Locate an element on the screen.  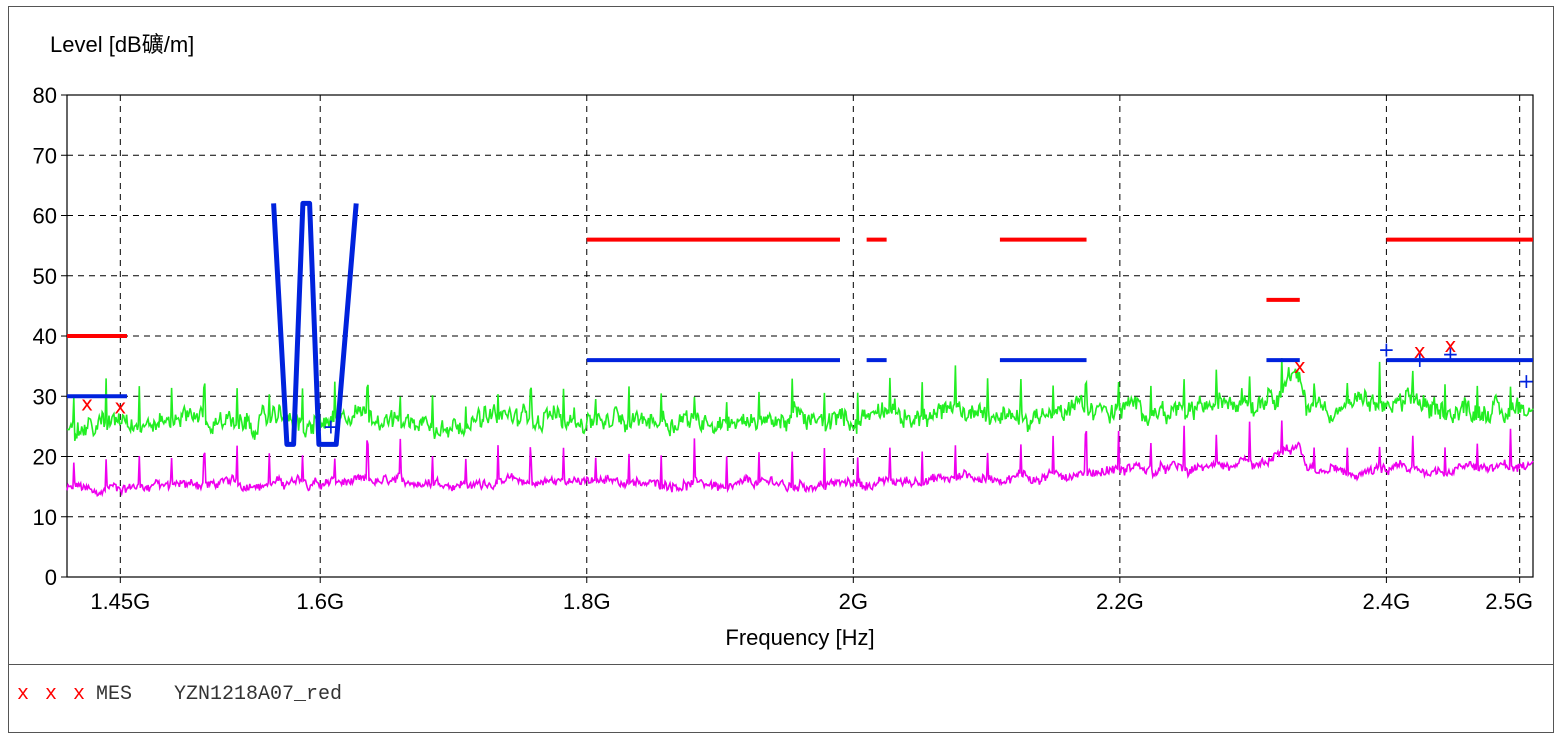
x-tick-label: 2.2G is located at coordinates (1120, 601).